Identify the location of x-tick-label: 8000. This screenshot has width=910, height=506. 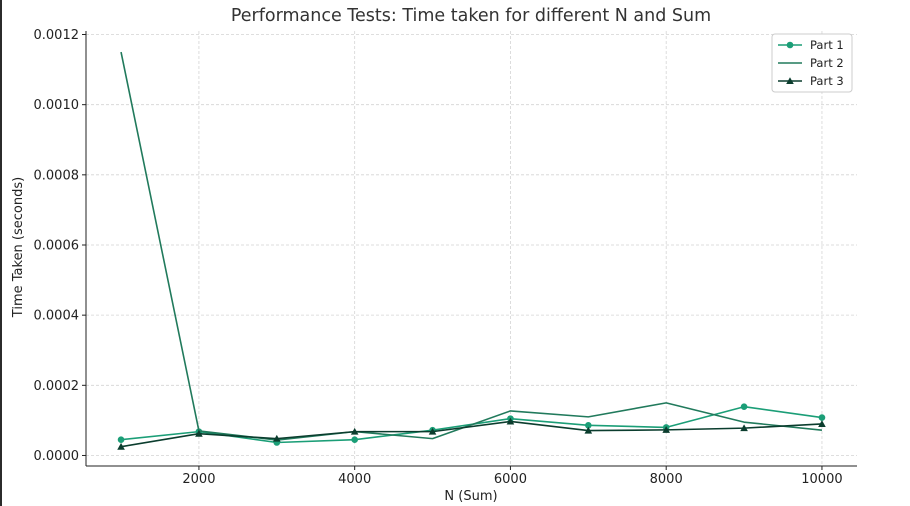
(666, 479).